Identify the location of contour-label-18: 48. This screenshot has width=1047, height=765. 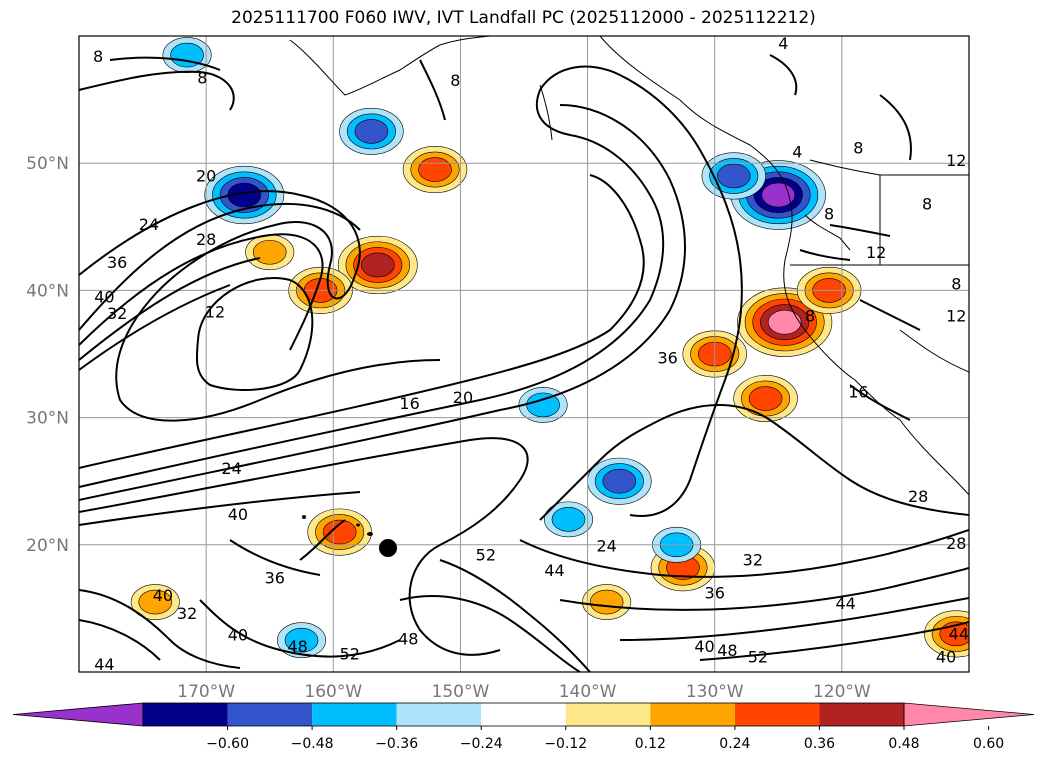
(298, 646).